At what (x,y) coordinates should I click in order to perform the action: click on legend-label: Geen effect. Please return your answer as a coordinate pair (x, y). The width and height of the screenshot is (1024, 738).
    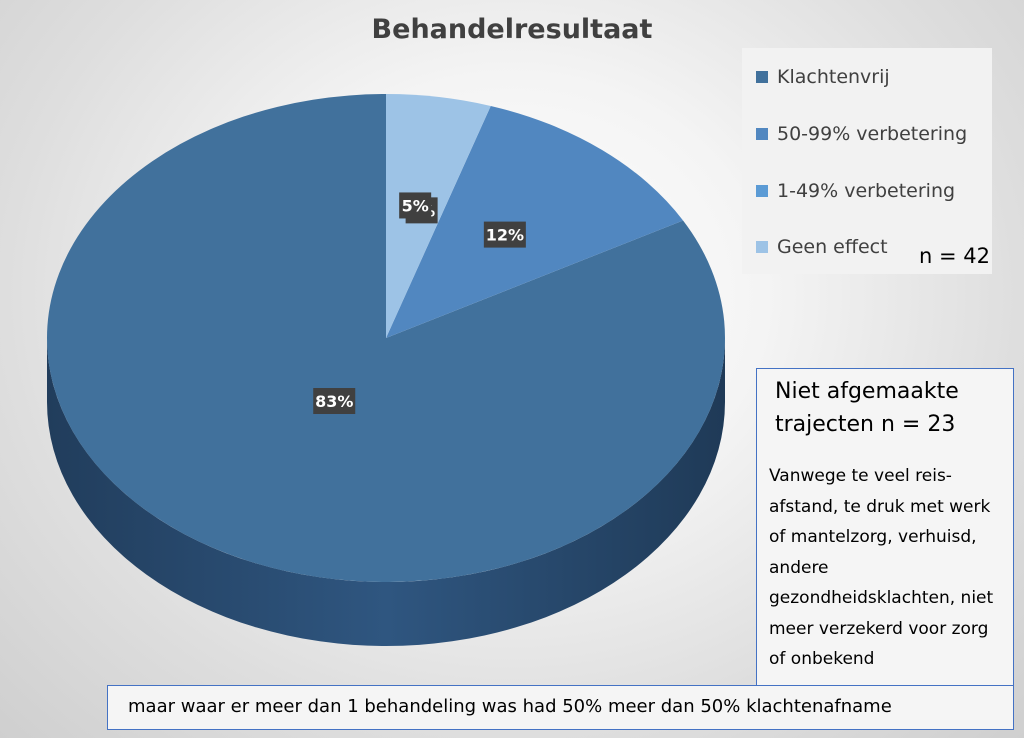
    Looking at the image, I should click on (832, 247).